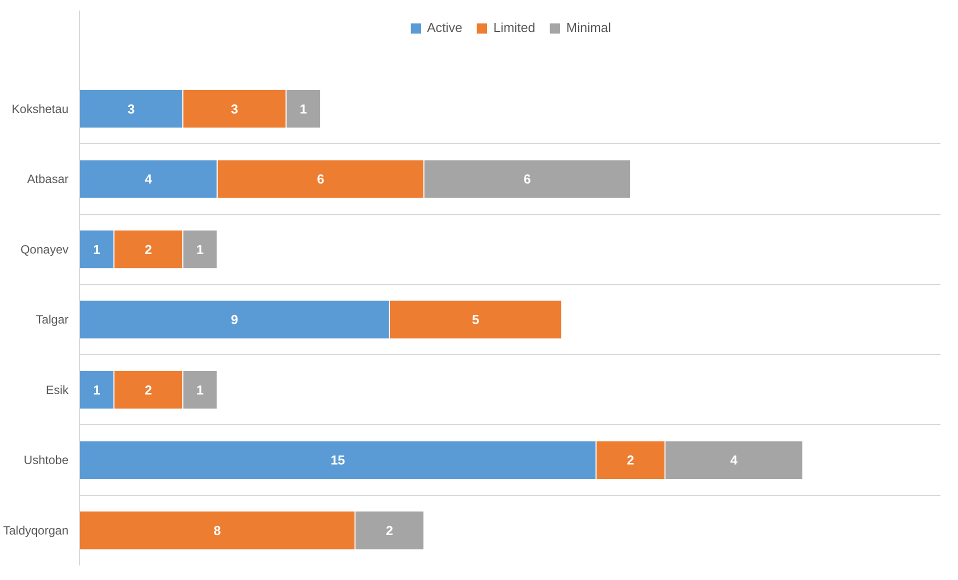 The height and width of the screenshot is (580, 958). What do you see at coordinates (589, 27) in the screenshot?
I see `legend-label: Minimal` at bounding box center [589, 27].